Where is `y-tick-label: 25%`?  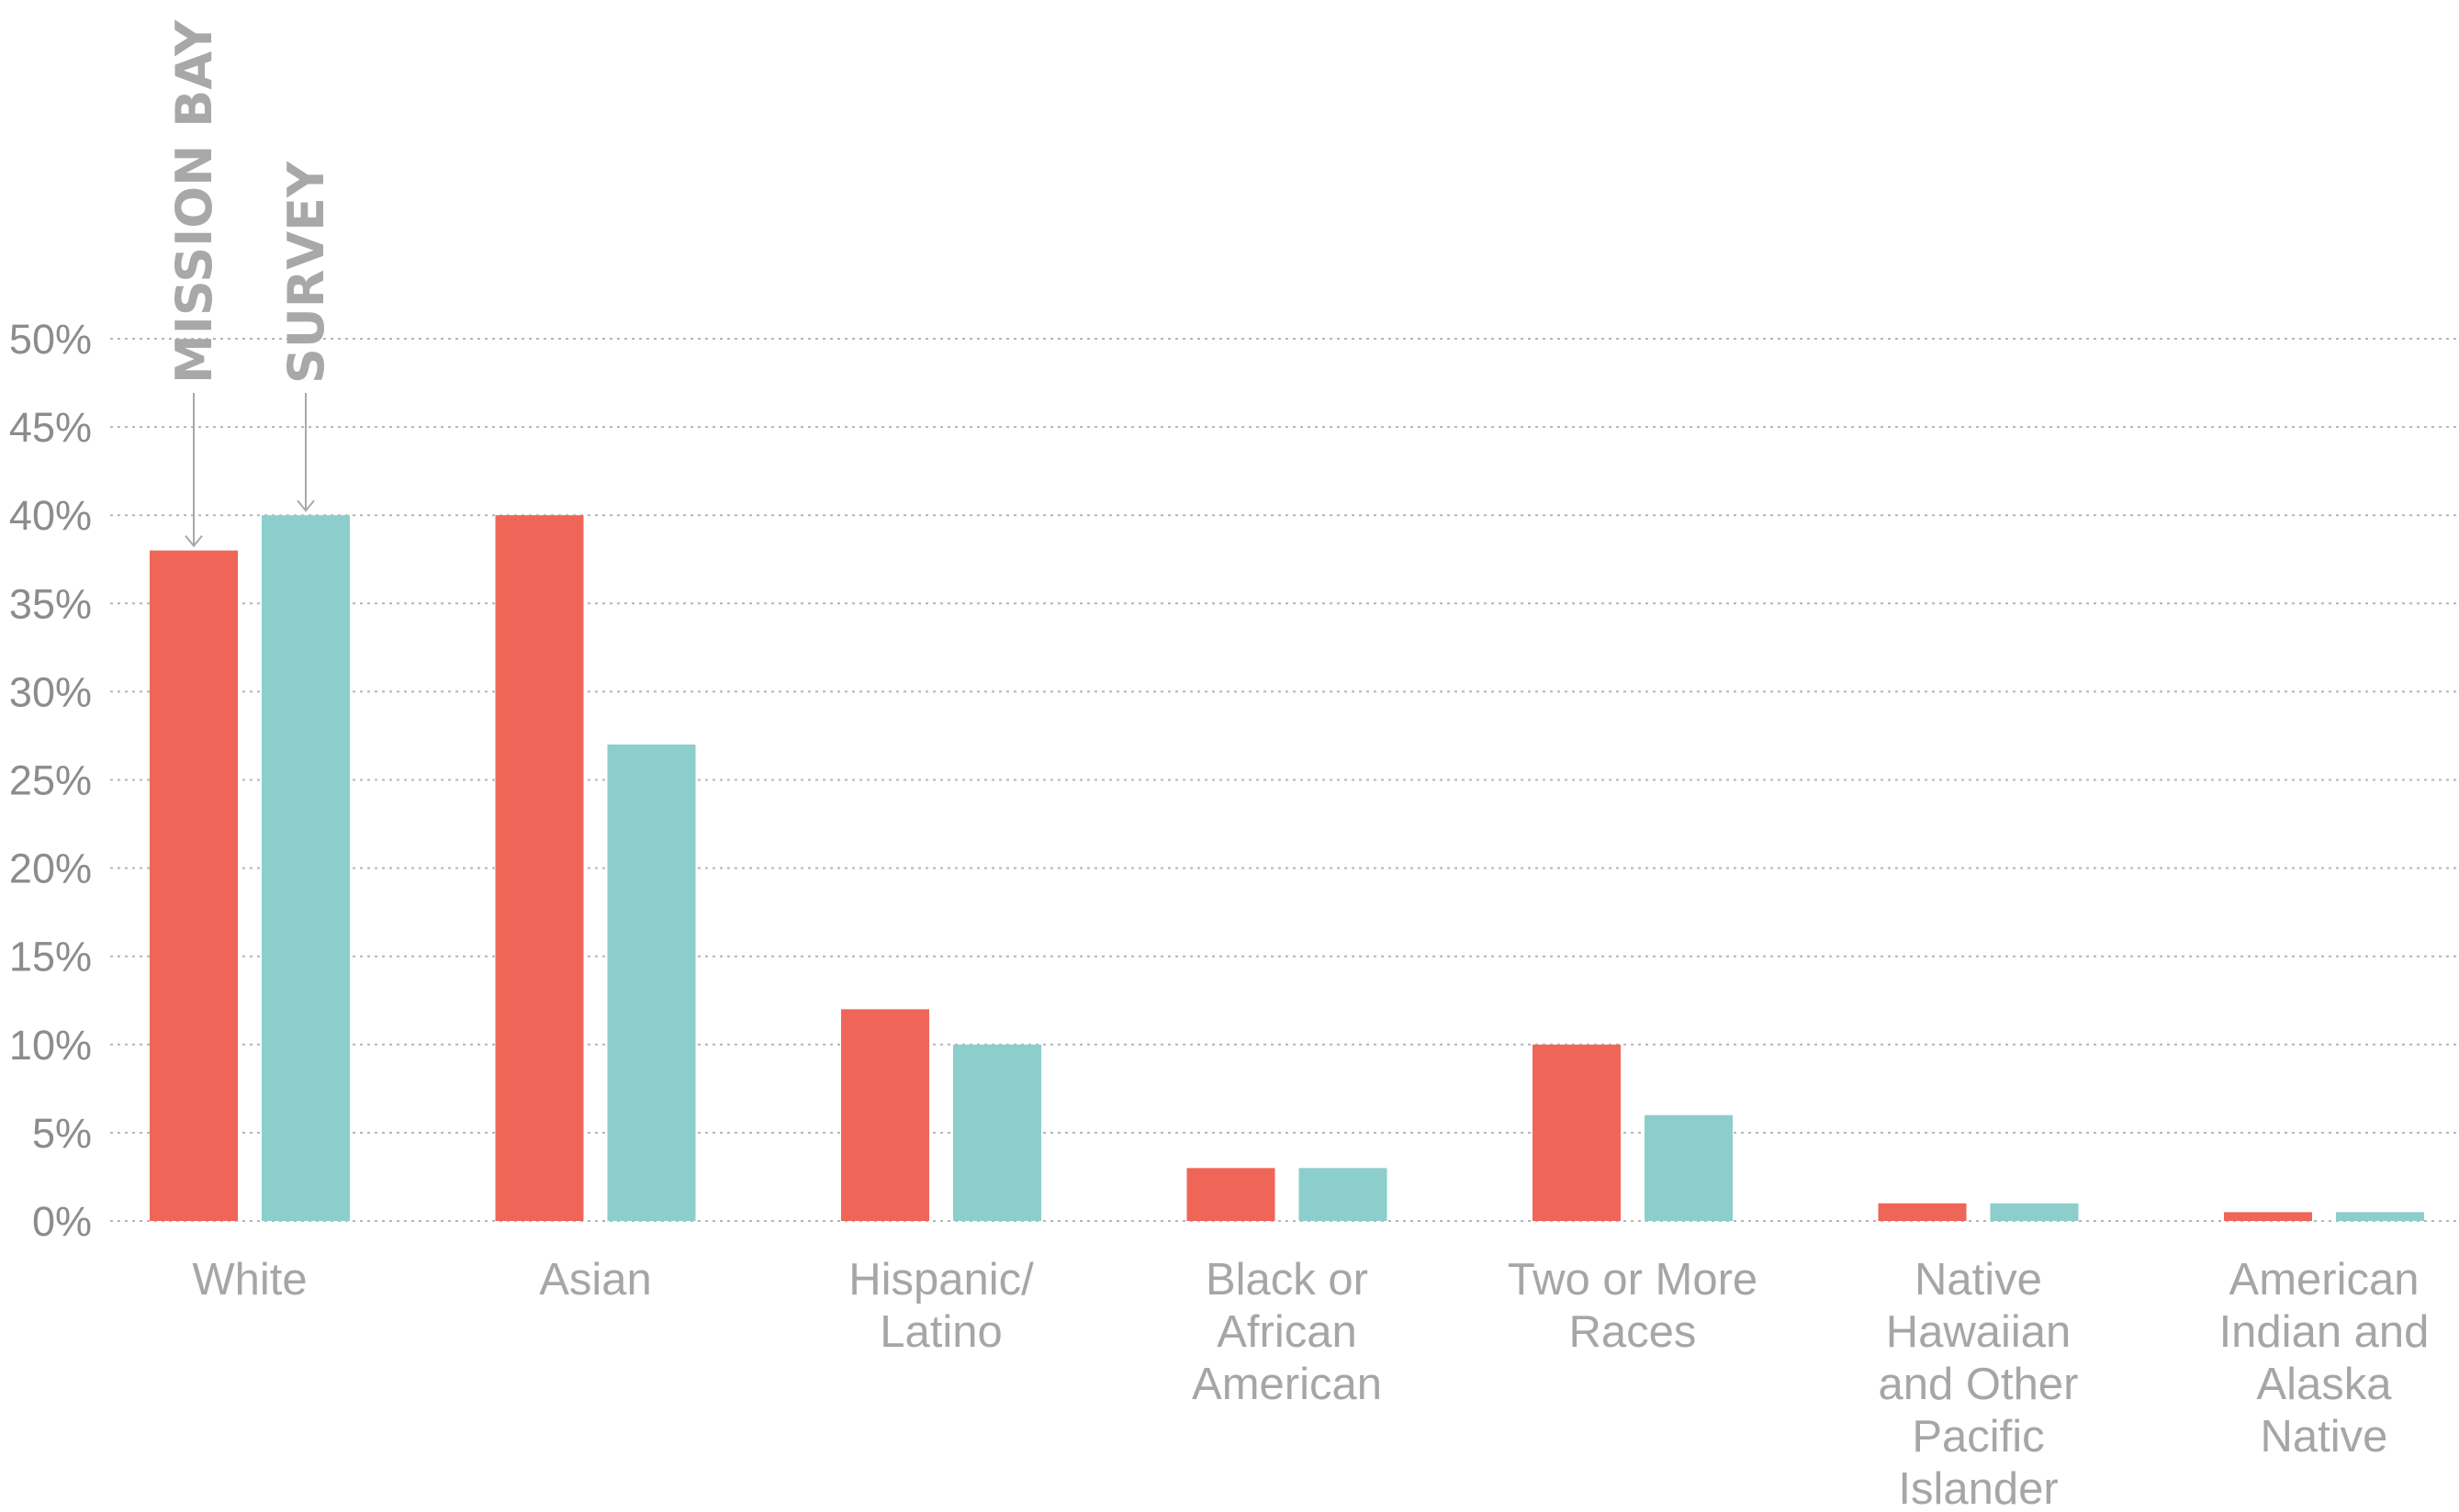 y-tick-label: 25% is located at coordinates (50, 780).